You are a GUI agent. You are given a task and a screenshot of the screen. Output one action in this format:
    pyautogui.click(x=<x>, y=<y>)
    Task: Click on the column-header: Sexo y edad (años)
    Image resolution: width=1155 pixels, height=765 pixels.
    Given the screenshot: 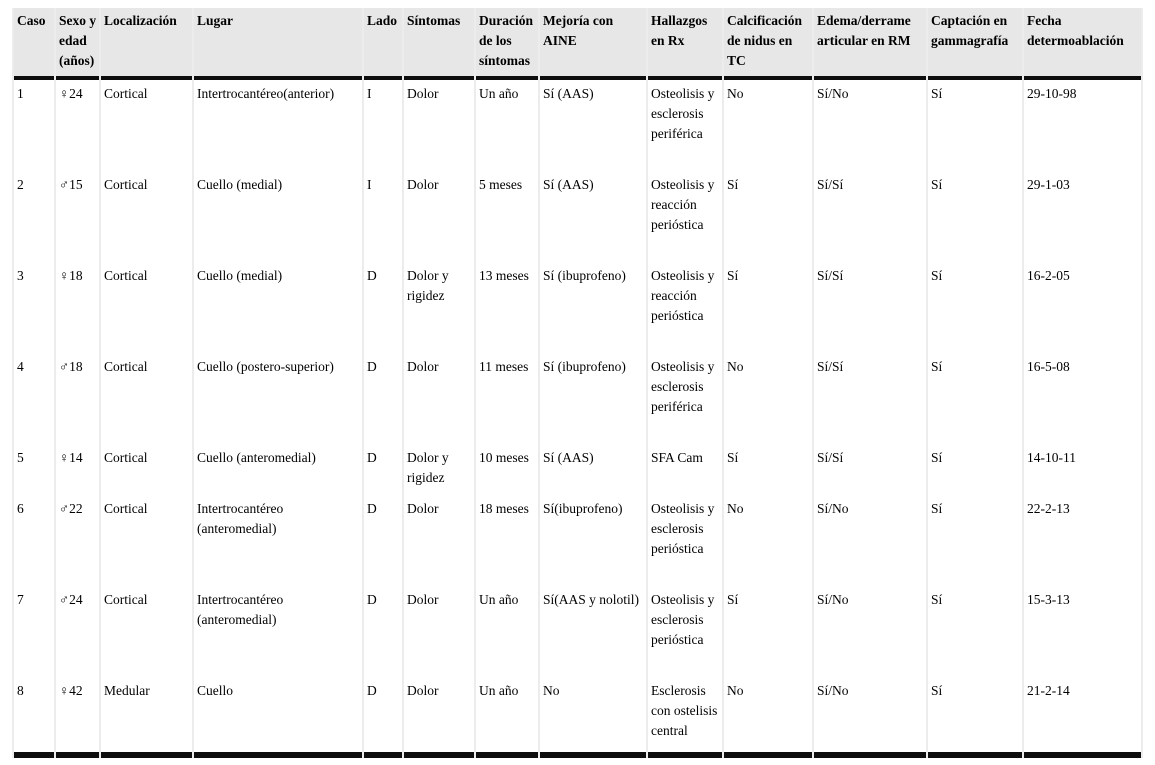 What is the action you would take?
    pyautogui.click(x=77, y=44)
    